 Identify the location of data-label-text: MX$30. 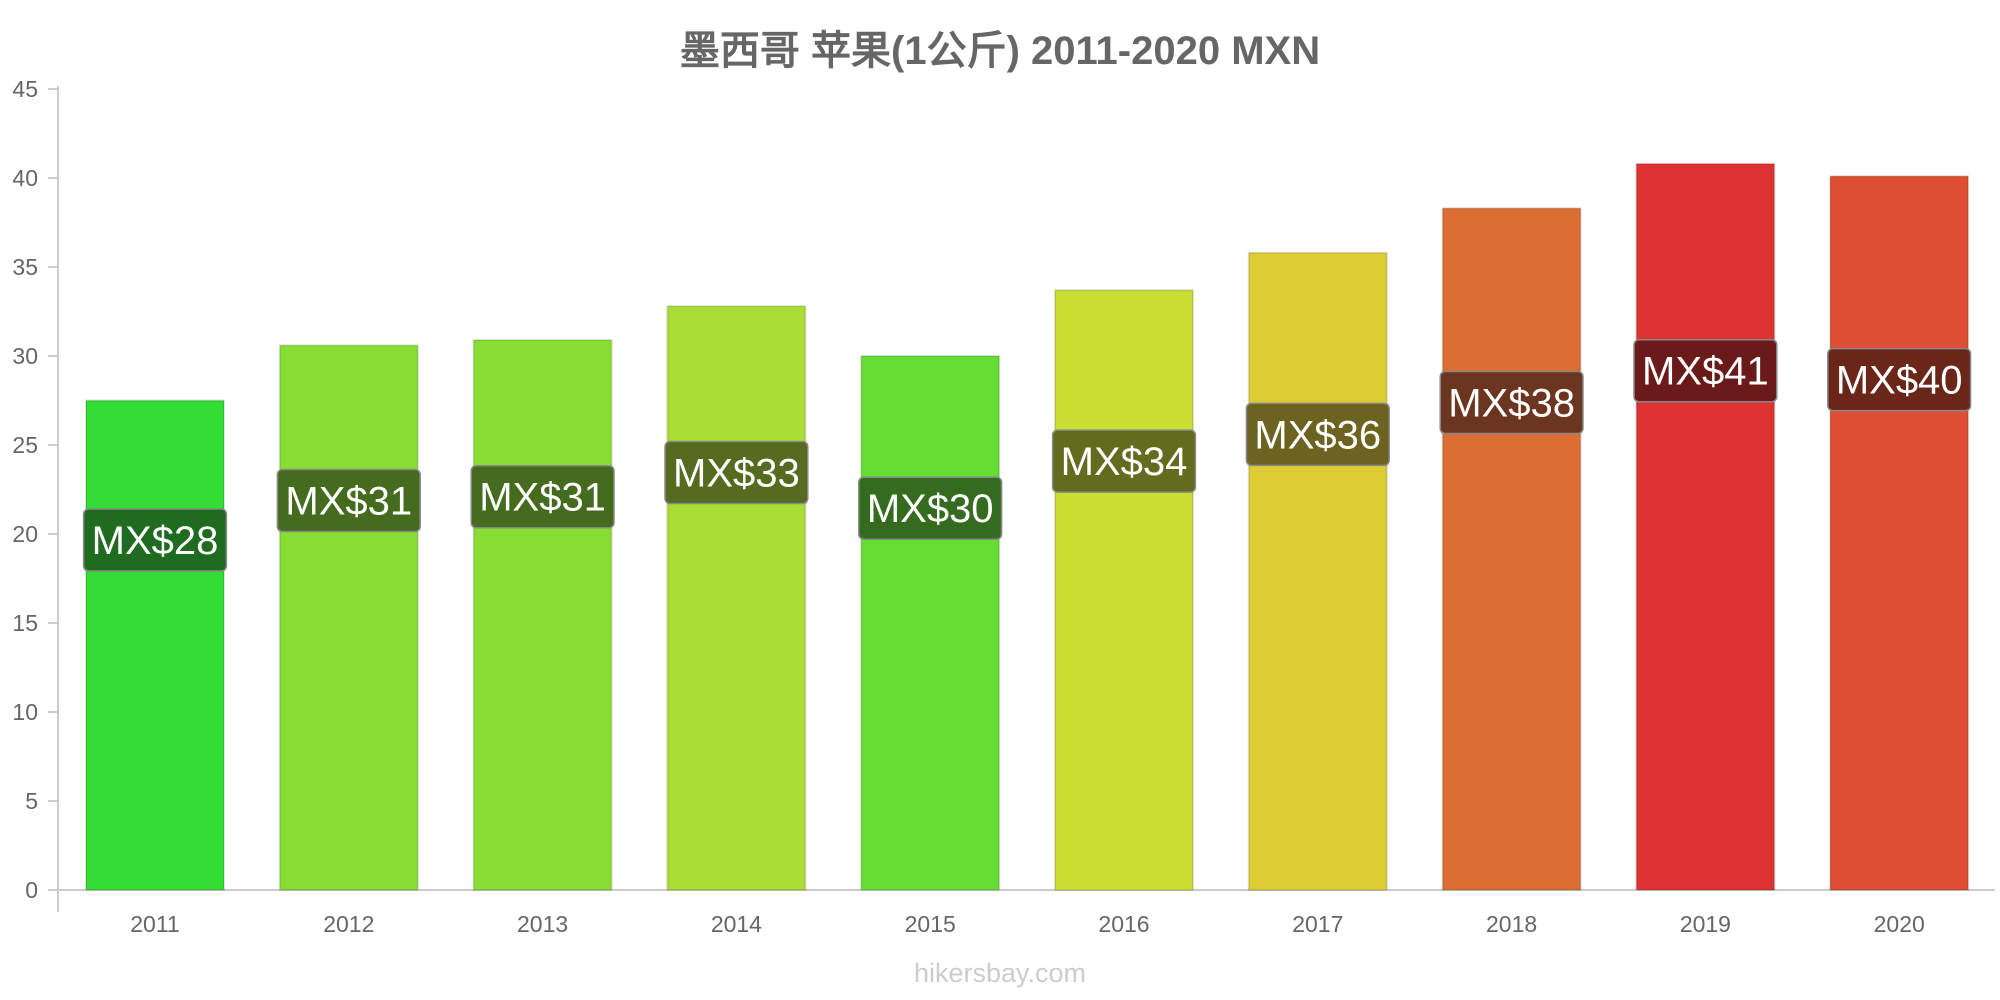
(930, 509).